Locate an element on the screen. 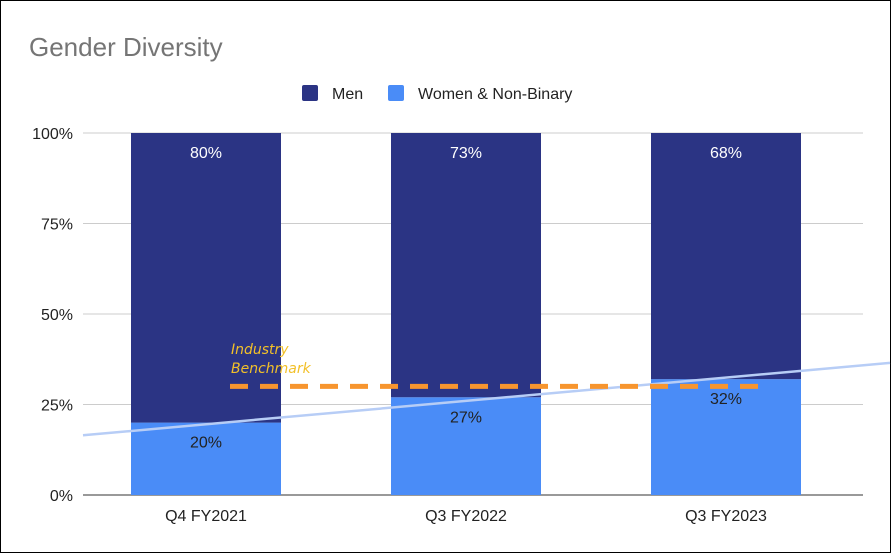  data-label-0-2: 32% is located at coordinates (726, 399).